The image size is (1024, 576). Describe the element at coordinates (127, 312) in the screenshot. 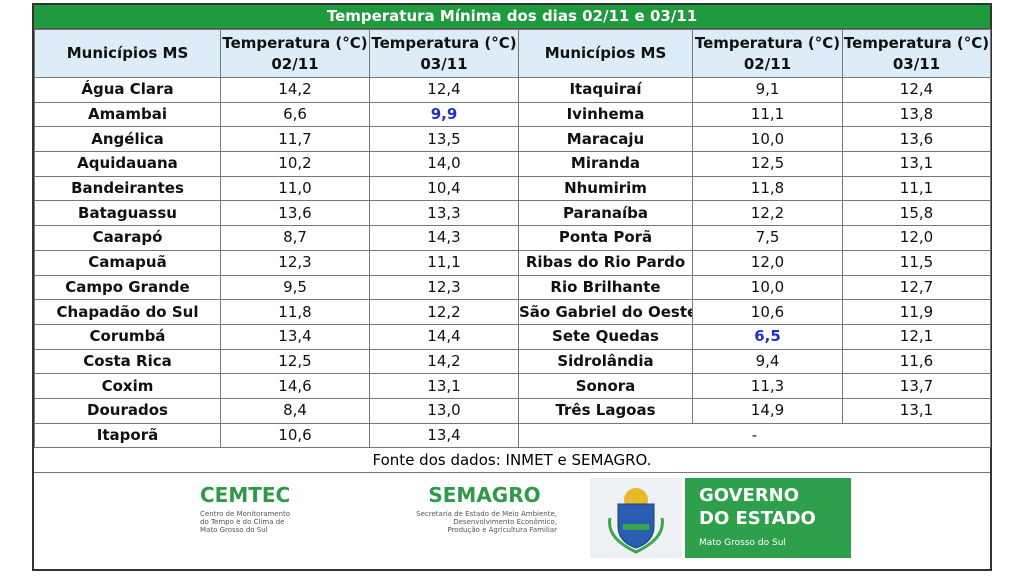

I see `municipality-cell: Chapadão do Sul` at that location.